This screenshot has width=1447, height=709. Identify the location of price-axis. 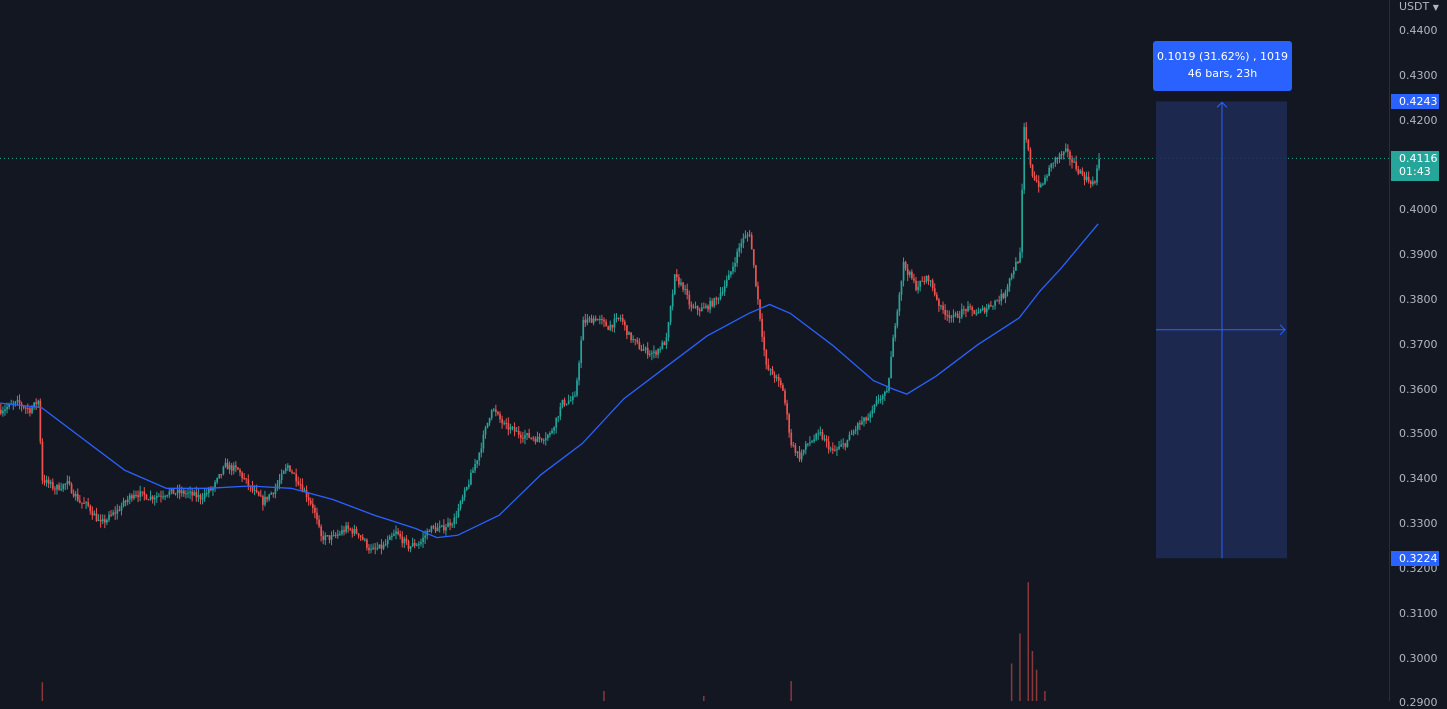
(1418, 350).